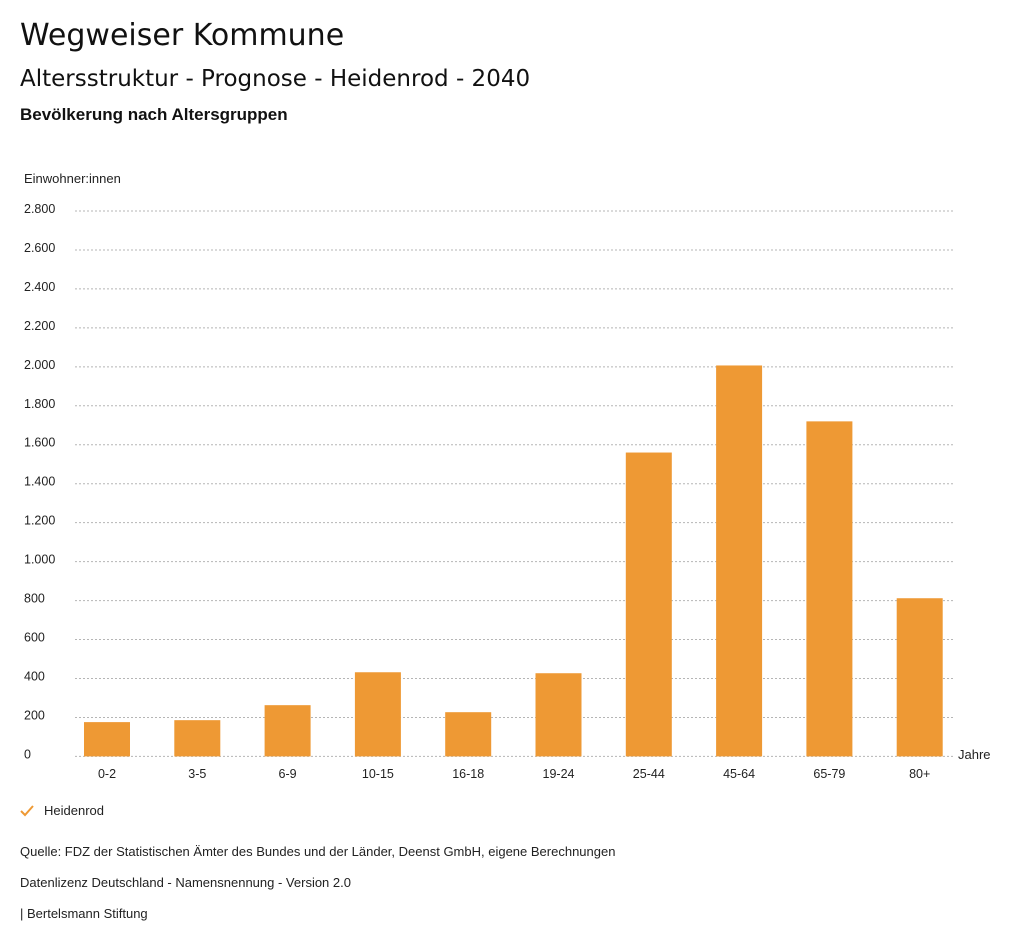 This screenshot has width=1024, height=946. Describe the element at coordinates (27, 810) in the screenshot. I see `check-icon` at that location.